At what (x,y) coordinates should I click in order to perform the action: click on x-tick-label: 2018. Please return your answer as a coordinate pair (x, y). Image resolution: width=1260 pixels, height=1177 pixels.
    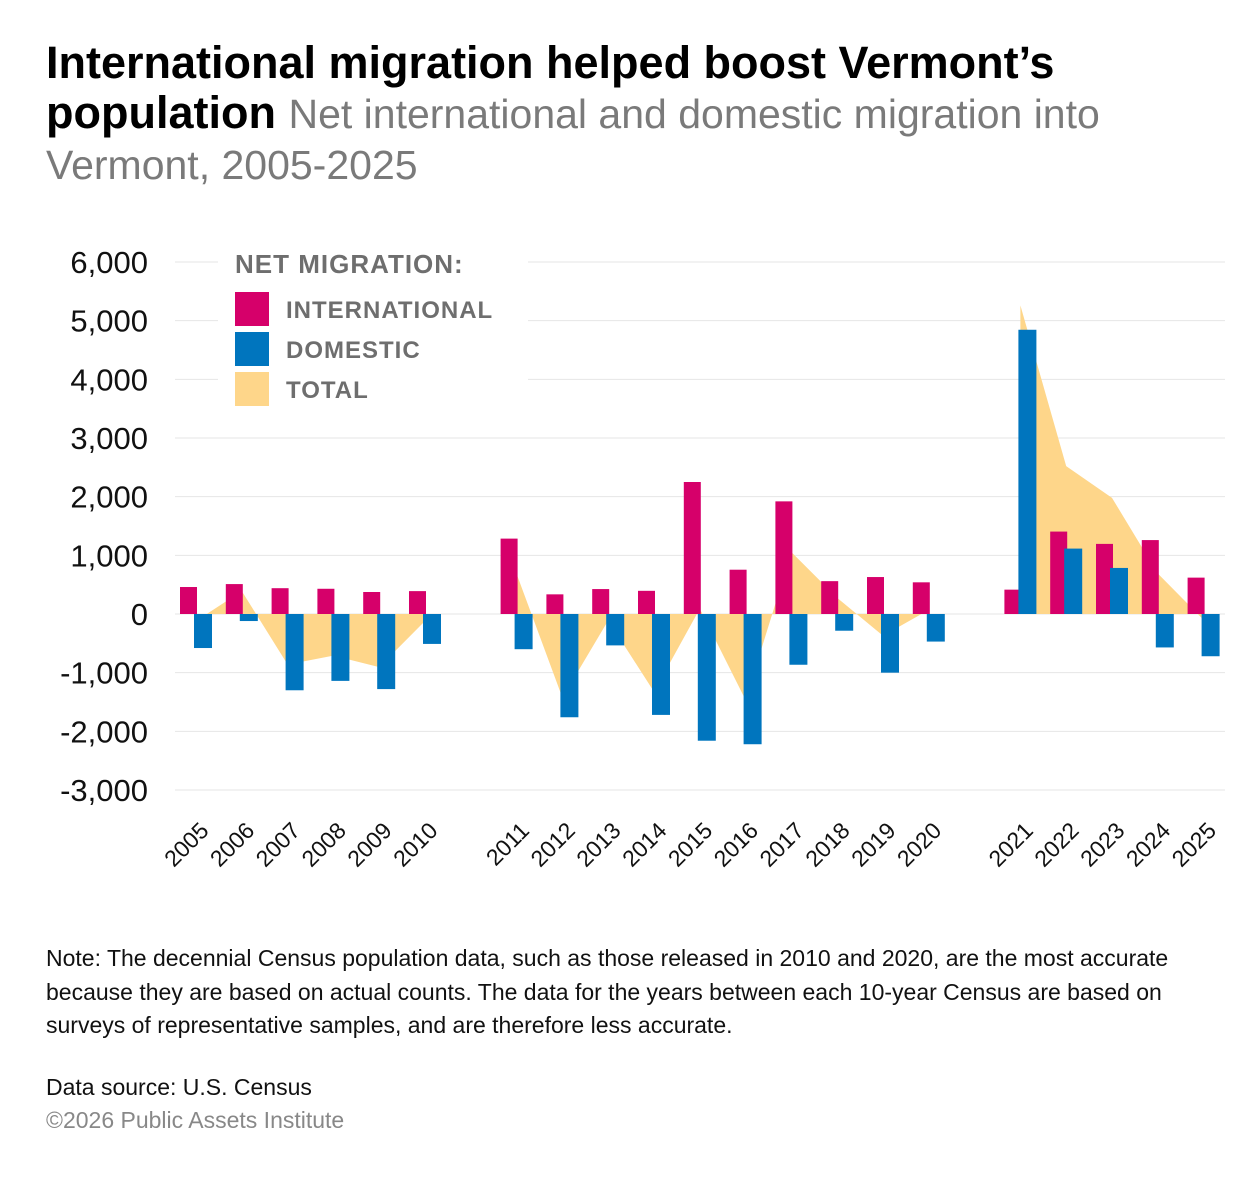
    Looking at the image, I should click on (827, 844).